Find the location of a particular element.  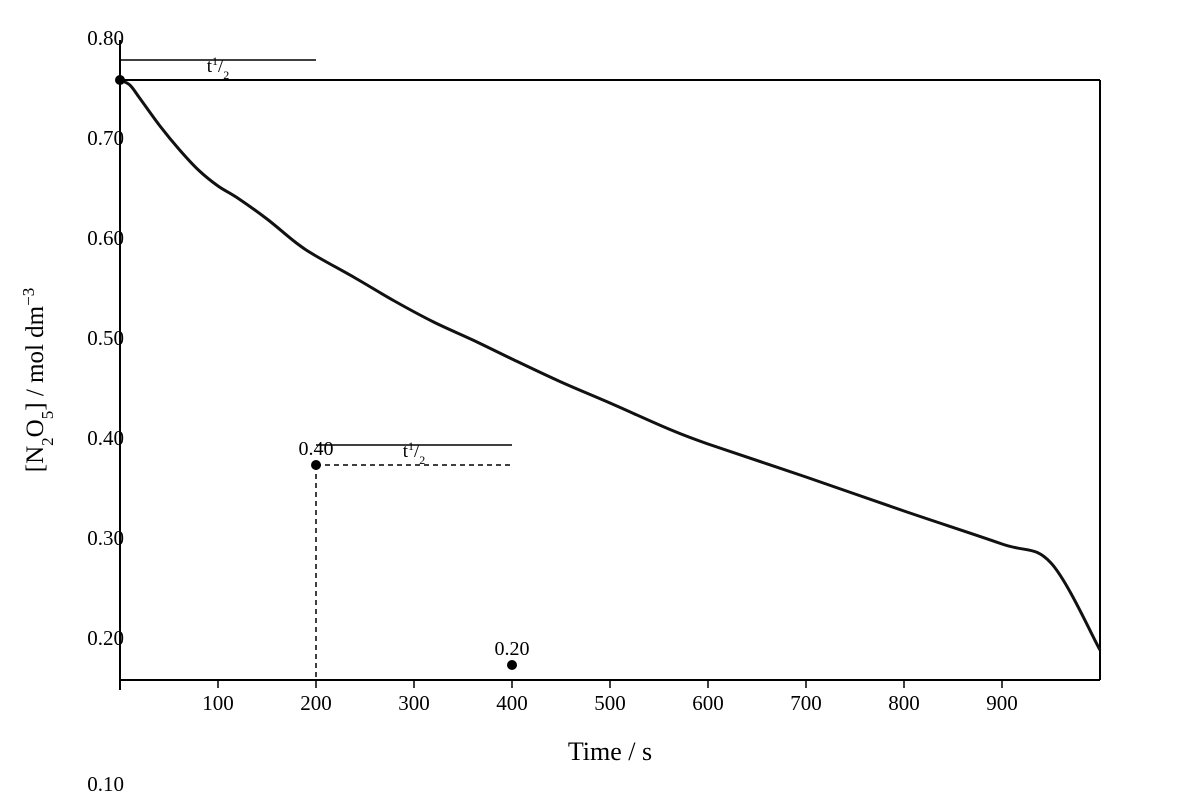

y-axis-label-sub1: 2 is located at coordinates (47, 441).